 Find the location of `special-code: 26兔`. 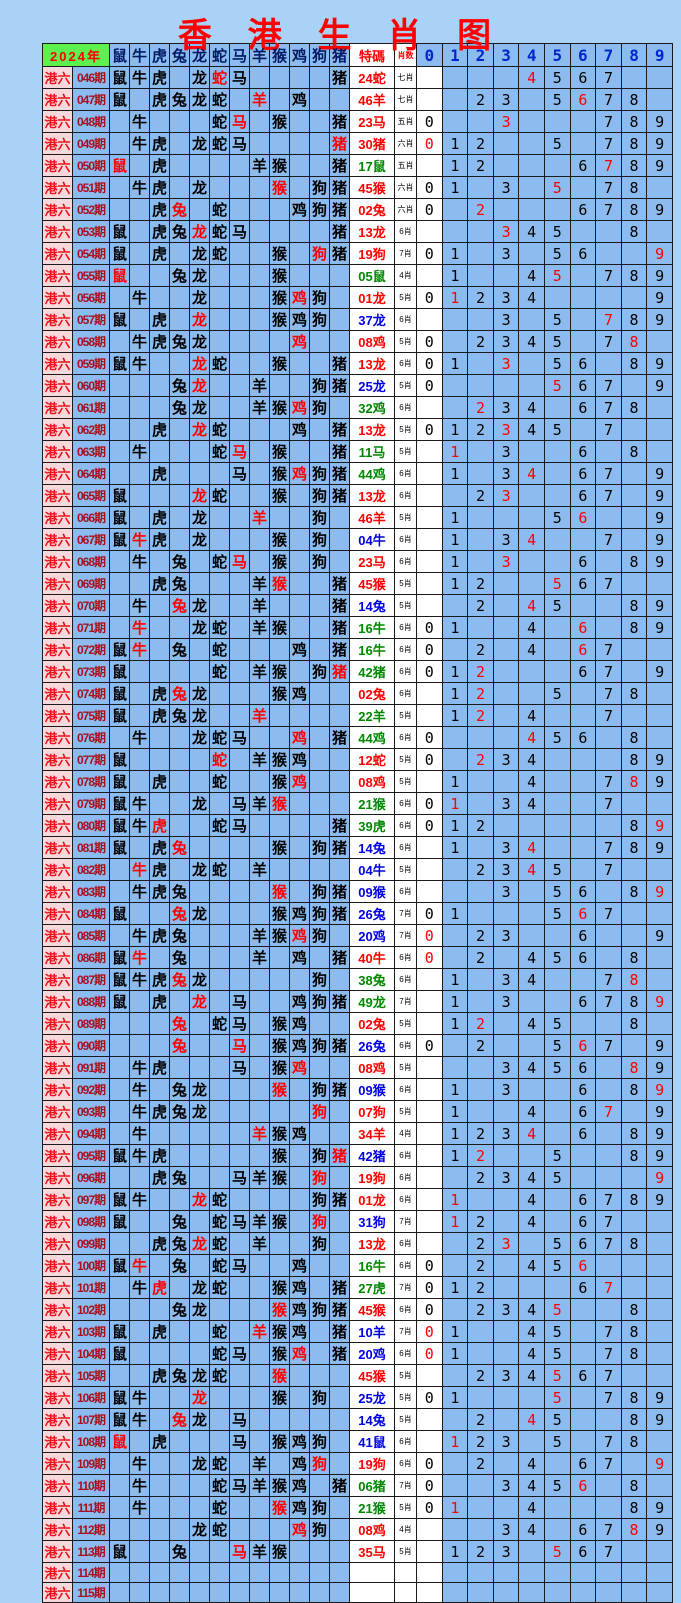

special-code: 26兔 is located at coordinates (372, 913).